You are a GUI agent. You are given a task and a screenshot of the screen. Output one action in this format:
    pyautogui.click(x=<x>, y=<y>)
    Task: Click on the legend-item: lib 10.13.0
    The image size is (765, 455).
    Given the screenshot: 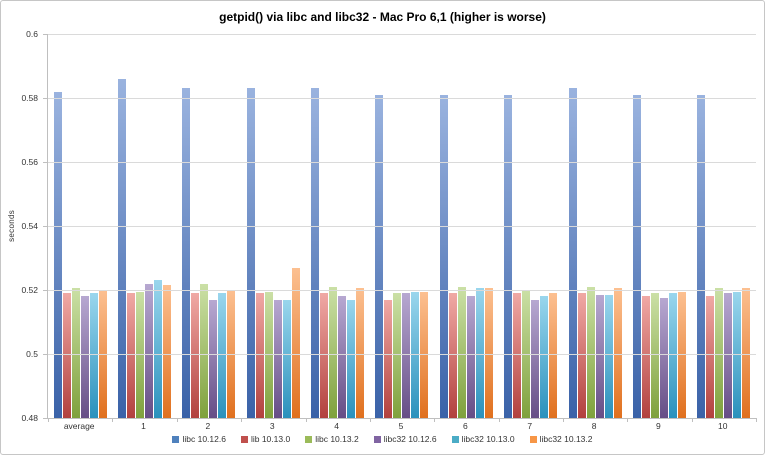 What is the action you would take?
    pyautogui.click(x=265, y=439)
    